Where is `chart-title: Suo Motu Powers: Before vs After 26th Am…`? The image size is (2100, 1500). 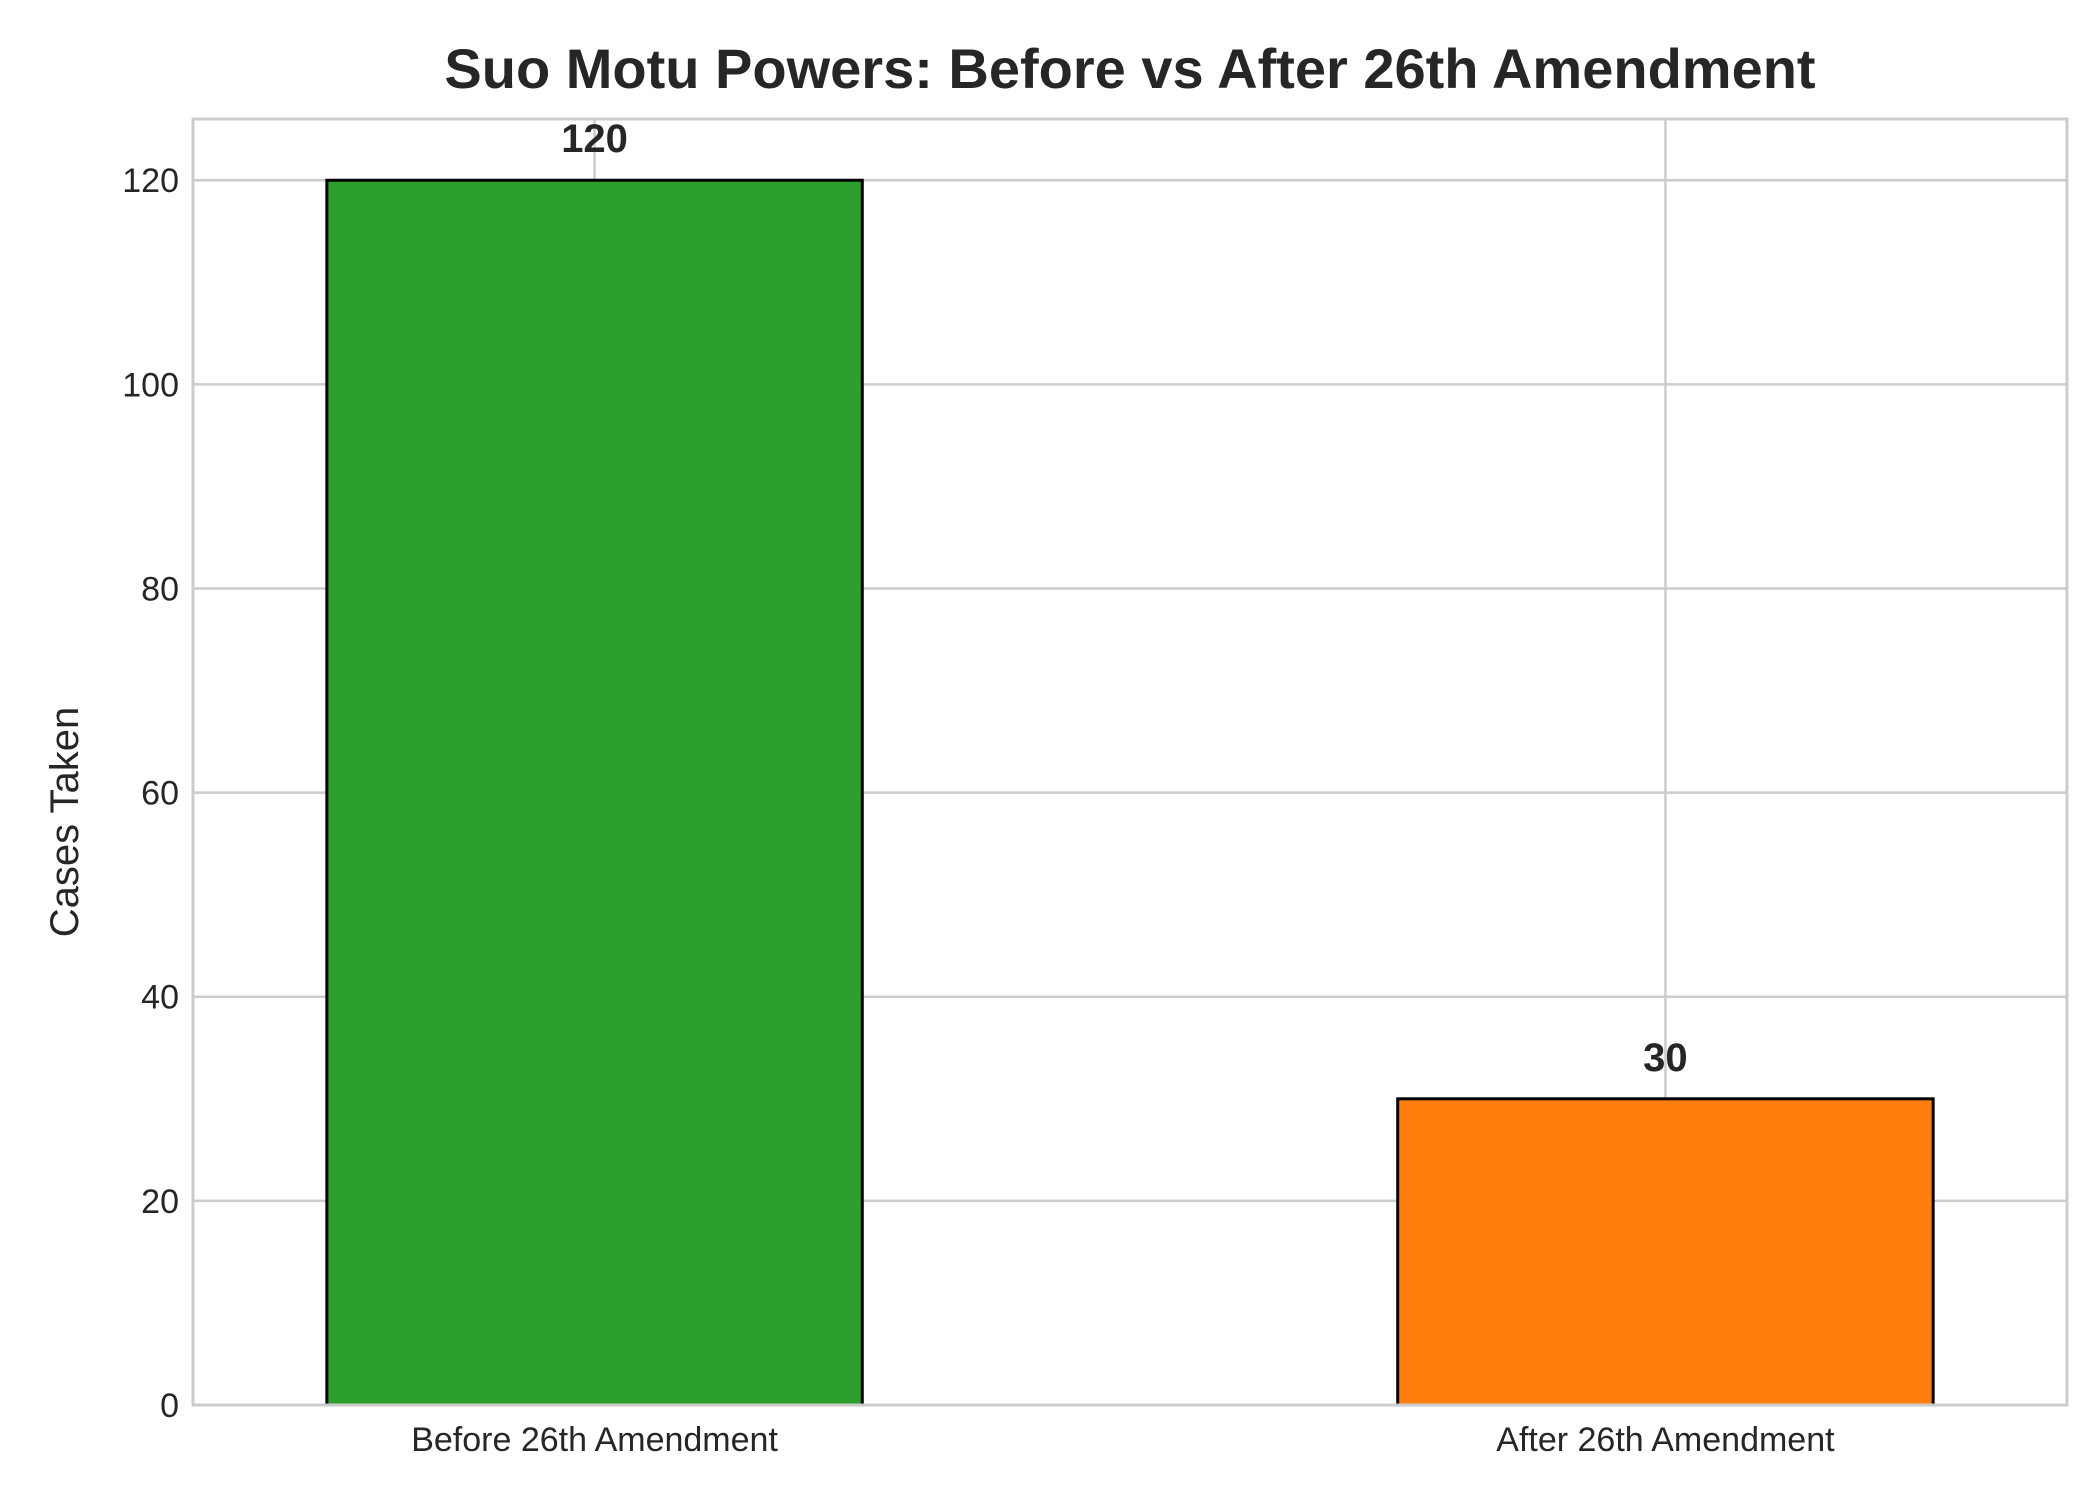 chart-title: Suo Motu Powers: Before vs After 26th Am… is located at coordinates (1129, 68).